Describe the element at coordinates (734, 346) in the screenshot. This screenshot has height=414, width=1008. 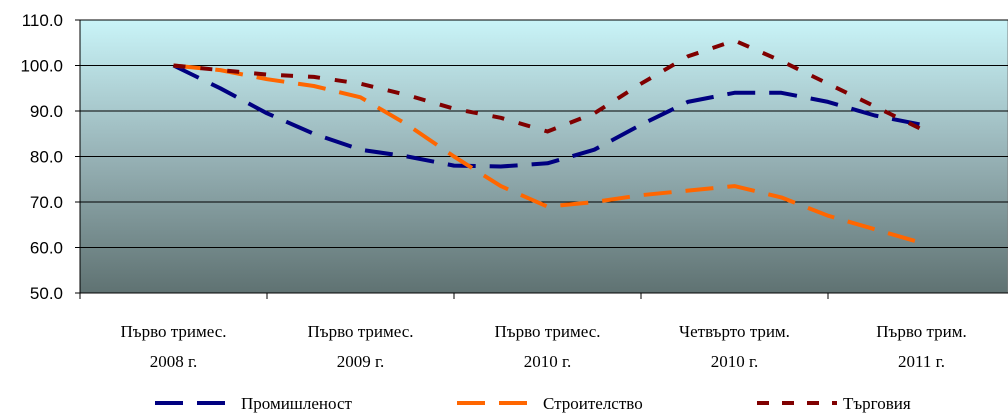
I see `x-tick-label: Четвърто трим. 2010 г.` at that location.